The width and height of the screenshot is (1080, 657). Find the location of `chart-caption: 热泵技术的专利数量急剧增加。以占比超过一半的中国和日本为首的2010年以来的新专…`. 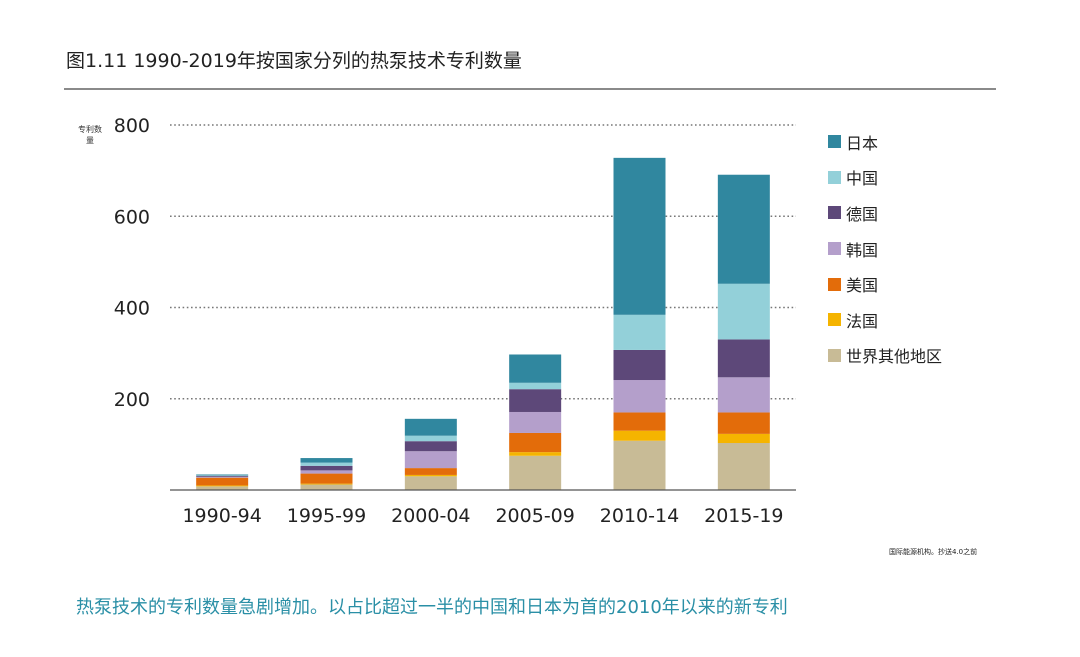

chart-caption: 热泵技术的专利数量急剧增加。以占比超过一半的中国和日本为首的2010年以来的新专… is located at coordinates (432, 607).